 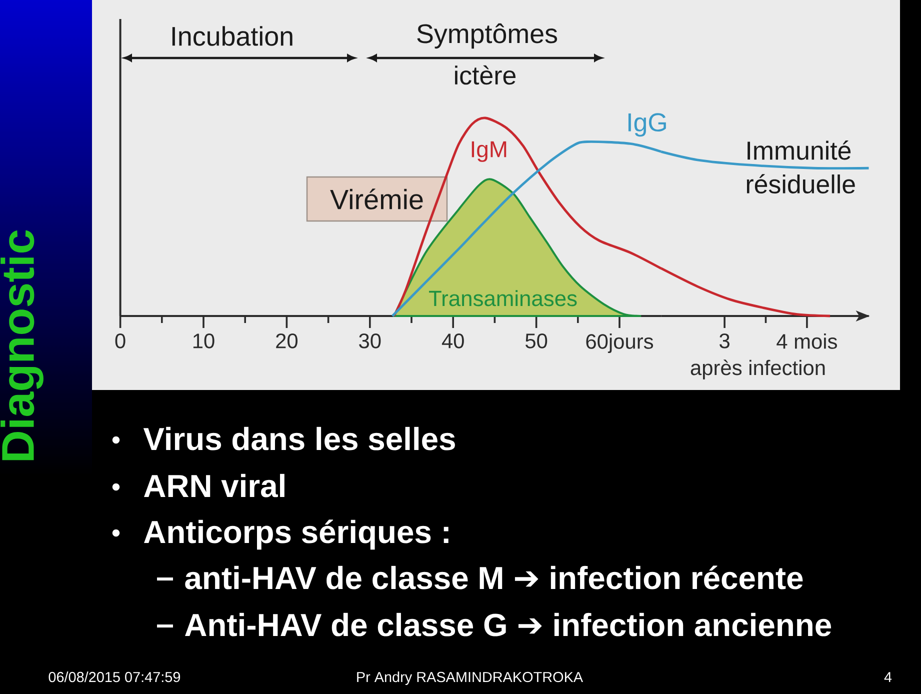 I want to click on text: Anti-HAV de classe G ➔ infection ancienne, so click(x=508, y=624).